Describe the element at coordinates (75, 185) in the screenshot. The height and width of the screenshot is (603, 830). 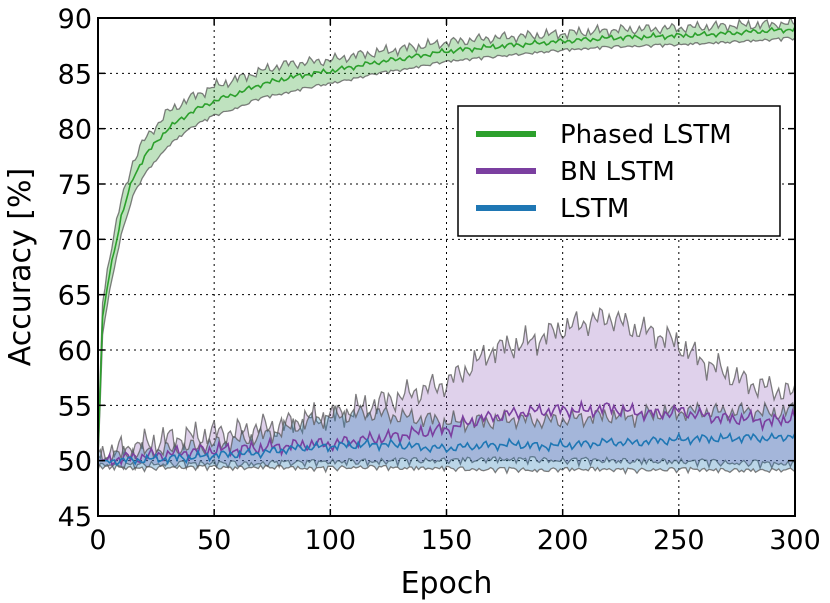
I see `y-tick-label: 75` at that location.